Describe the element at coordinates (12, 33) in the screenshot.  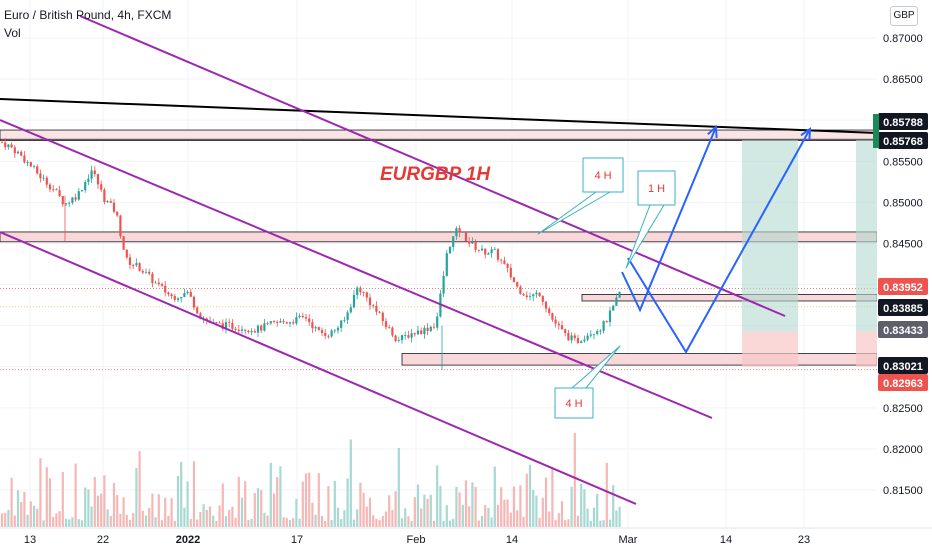
I see `volume-indicator-label: Vol` at that location.